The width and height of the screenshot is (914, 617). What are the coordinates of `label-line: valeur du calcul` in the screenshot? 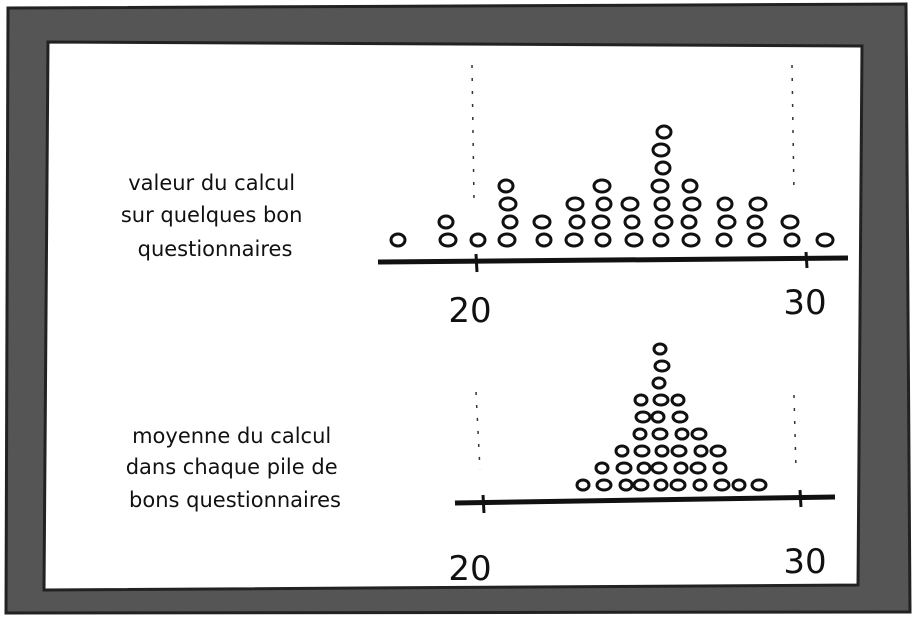 It's located at (211, 183).